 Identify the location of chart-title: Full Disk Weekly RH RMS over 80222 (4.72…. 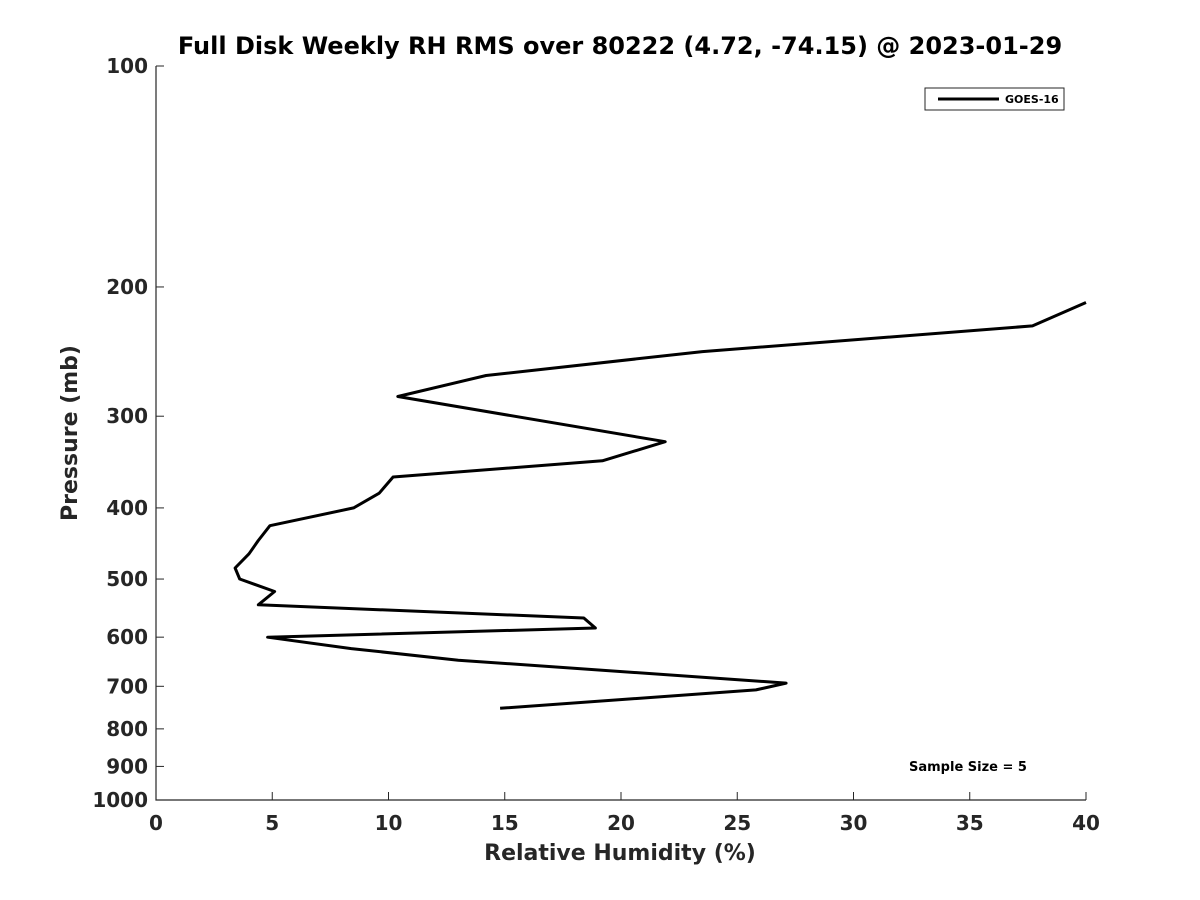
(620, 46).